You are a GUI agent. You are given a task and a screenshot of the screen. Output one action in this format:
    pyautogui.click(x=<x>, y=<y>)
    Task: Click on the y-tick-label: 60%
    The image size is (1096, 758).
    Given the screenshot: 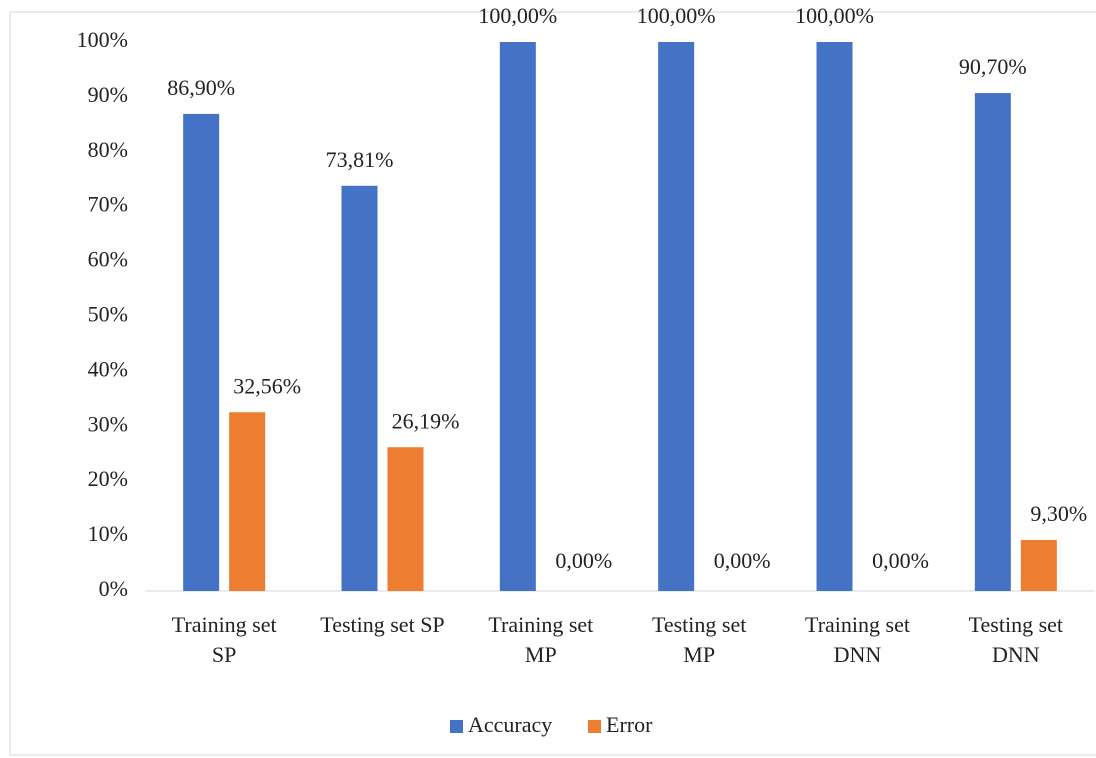 What is the action you would take?
    pyautogui.click(x=108, y=259)
    